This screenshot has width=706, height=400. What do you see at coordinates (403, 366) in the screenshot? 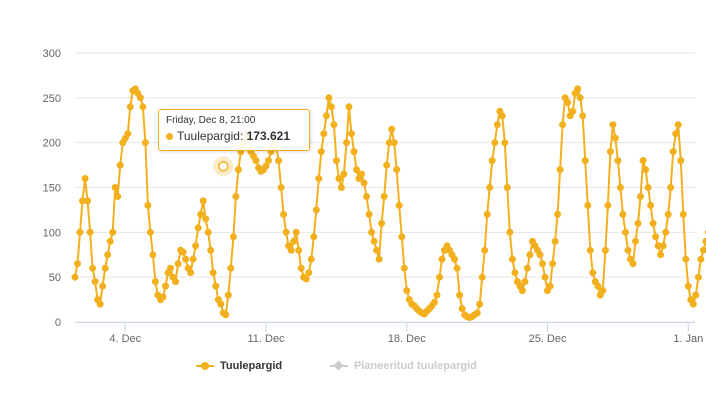
I see `legend-item-planeeritud: Planeeritud tuulepargid` at bounding box center [403, 366].